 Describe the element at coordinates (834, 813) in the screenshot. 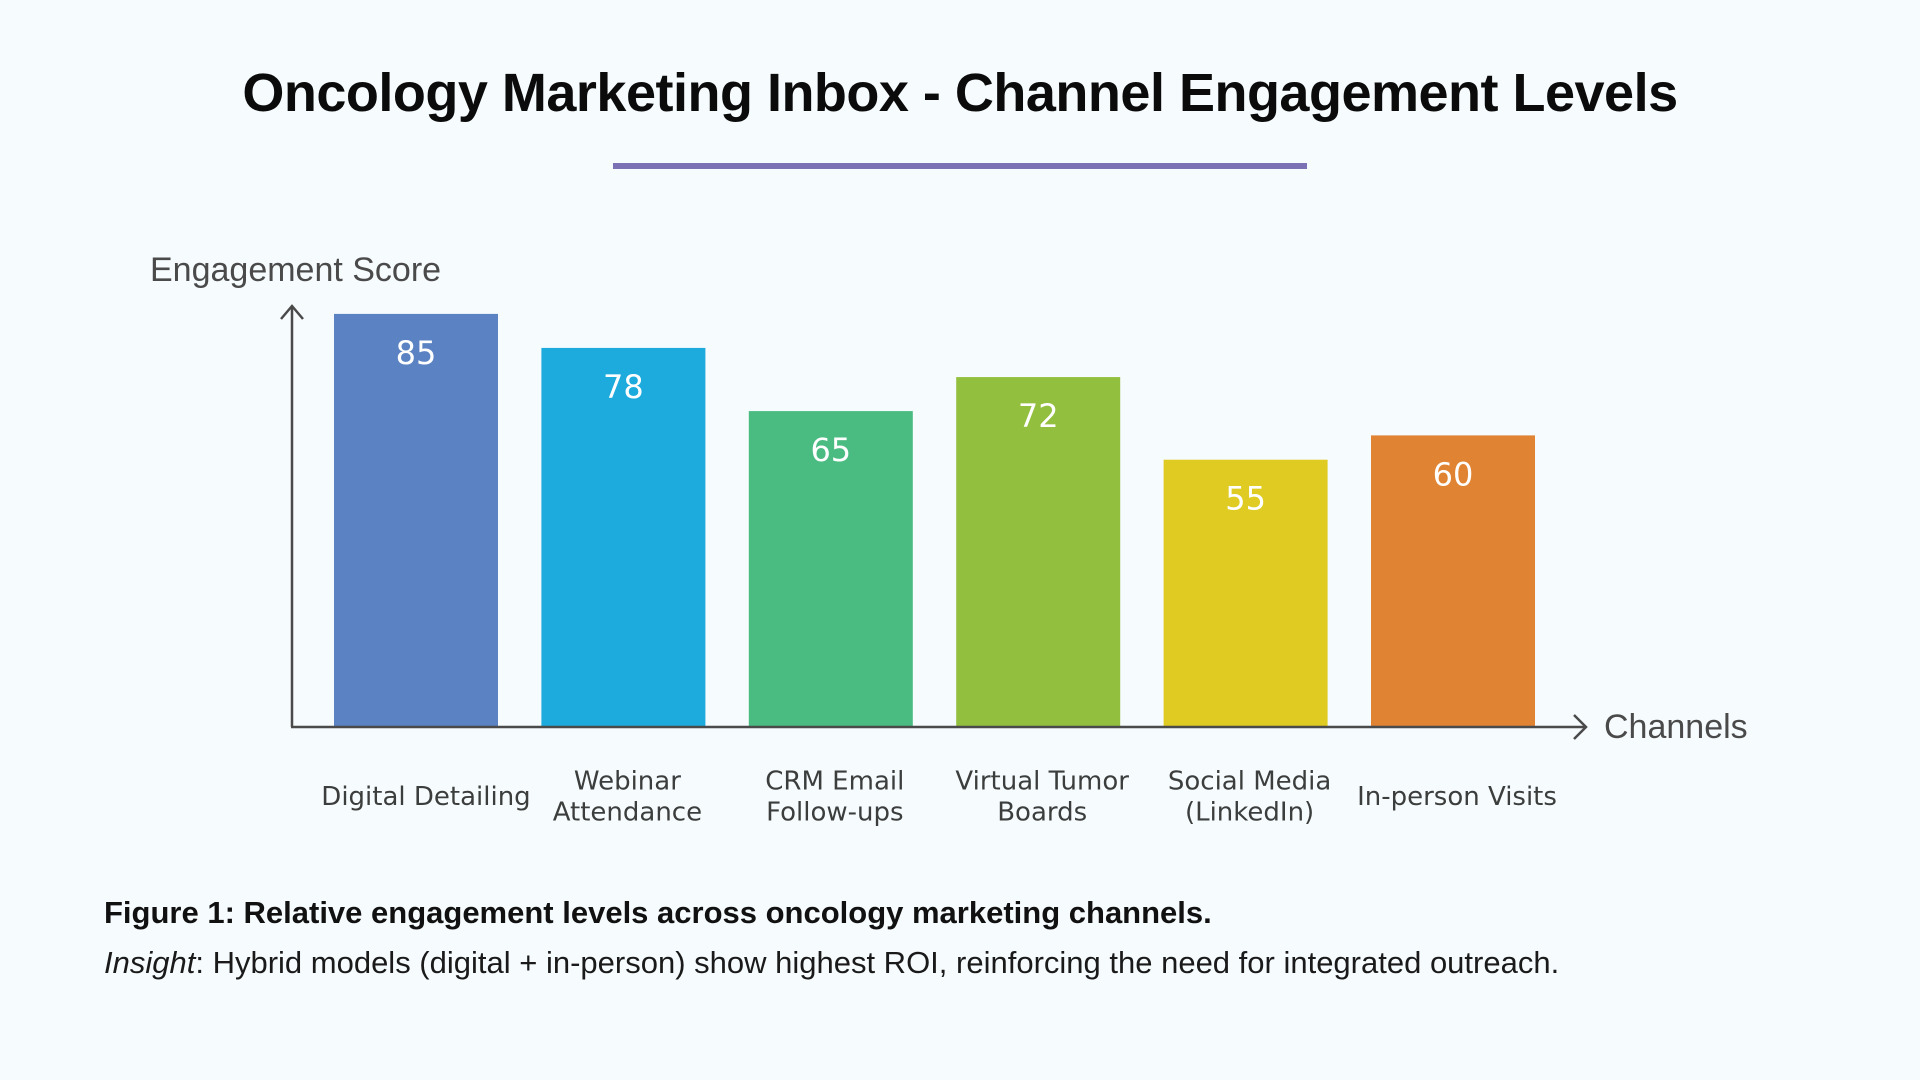

I see `category-label-line: Follow-ups` at that location.